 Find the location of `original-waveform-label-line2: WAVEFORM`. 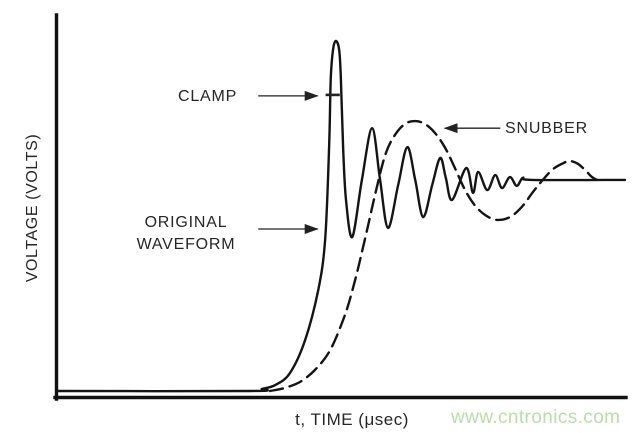

original-waveform-label-line2: WAVEFORM is located at coordinates (186, 244).